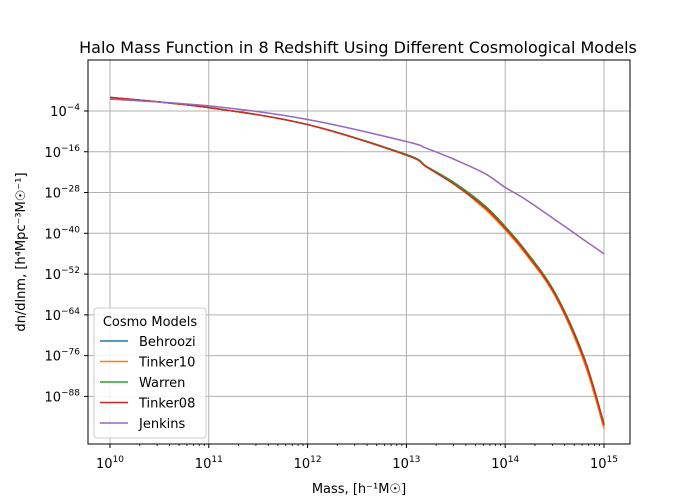  I want to click on x-tick-label: 1010, so click(110, 463).